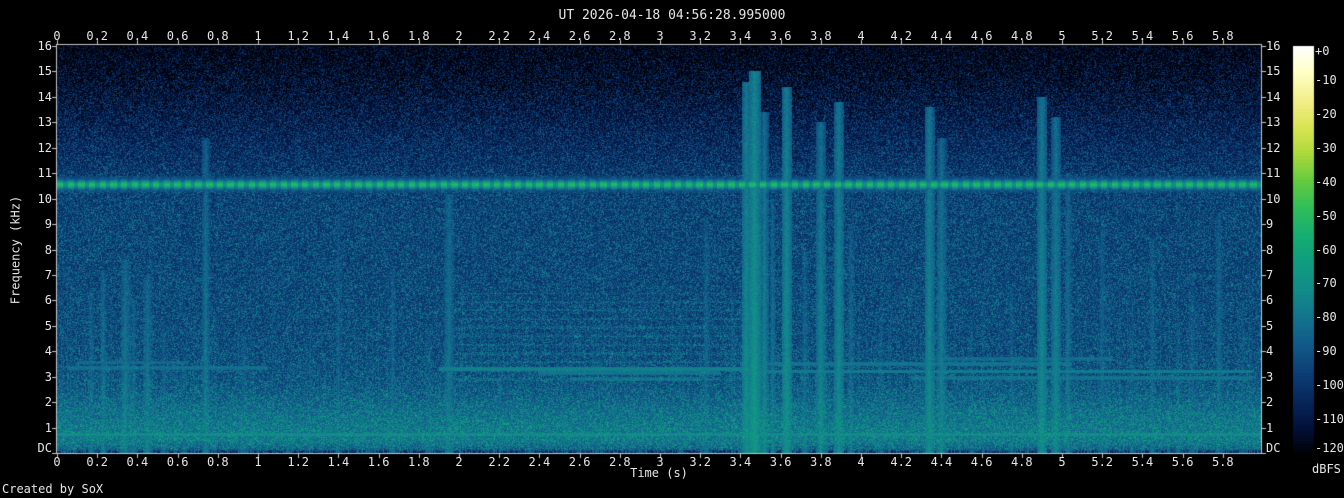 This screenshot has height=498, width=1344. Describe the element at coordinates (44, 448) in the screenshot. I see `y-tick-label-left: DC` at that location.